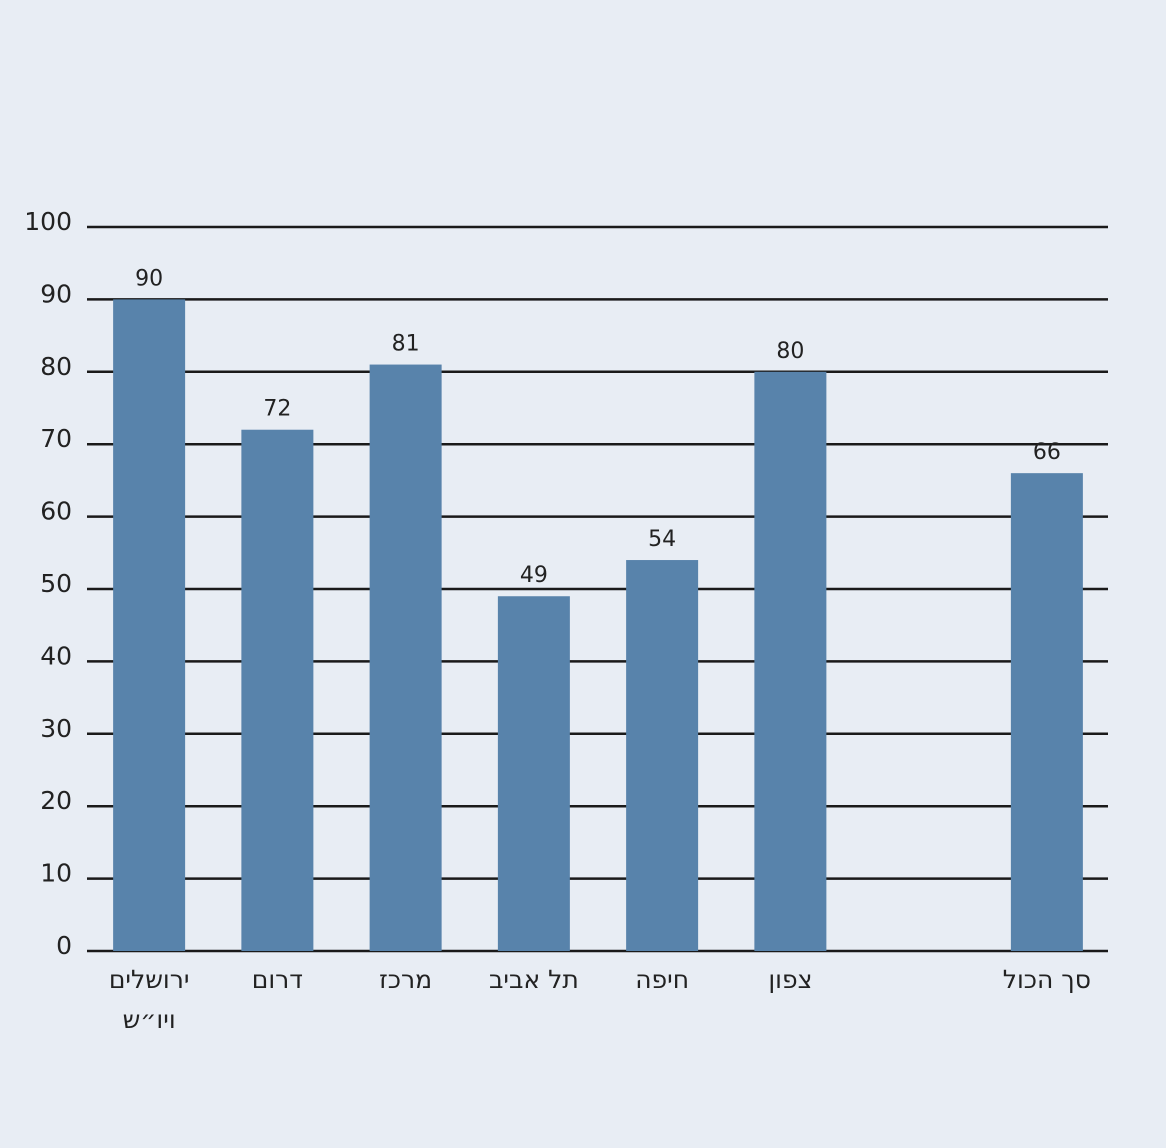 This screenshot has height=1148, width=1166. I want to click on value-label: 81, so click(406, 344).